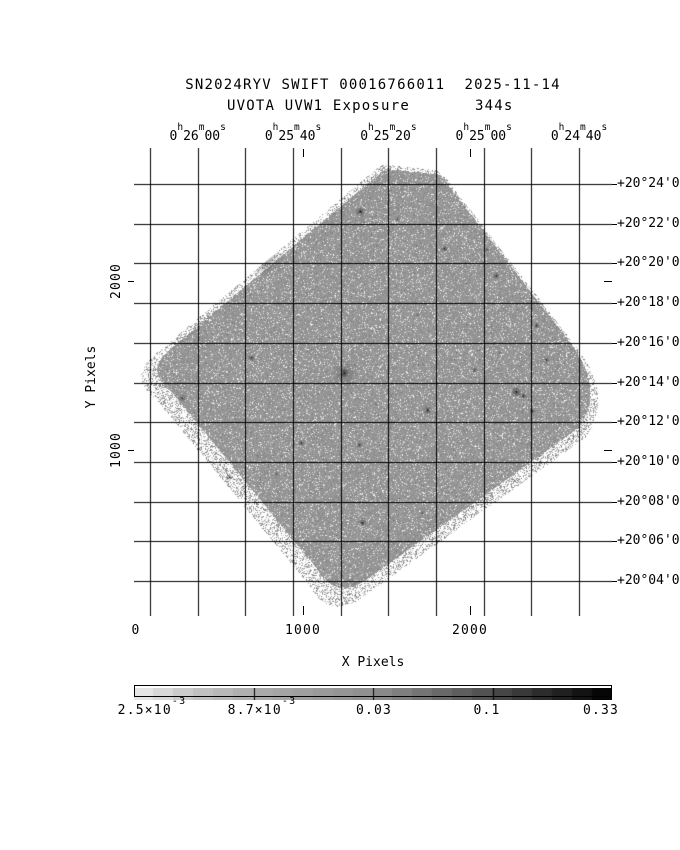 The image size is (680, 850). What do you see at coordinates (303, 630) in the screenshot?
I see `x-axis-tick-1000: 1000` at bounding box center [303, 630].